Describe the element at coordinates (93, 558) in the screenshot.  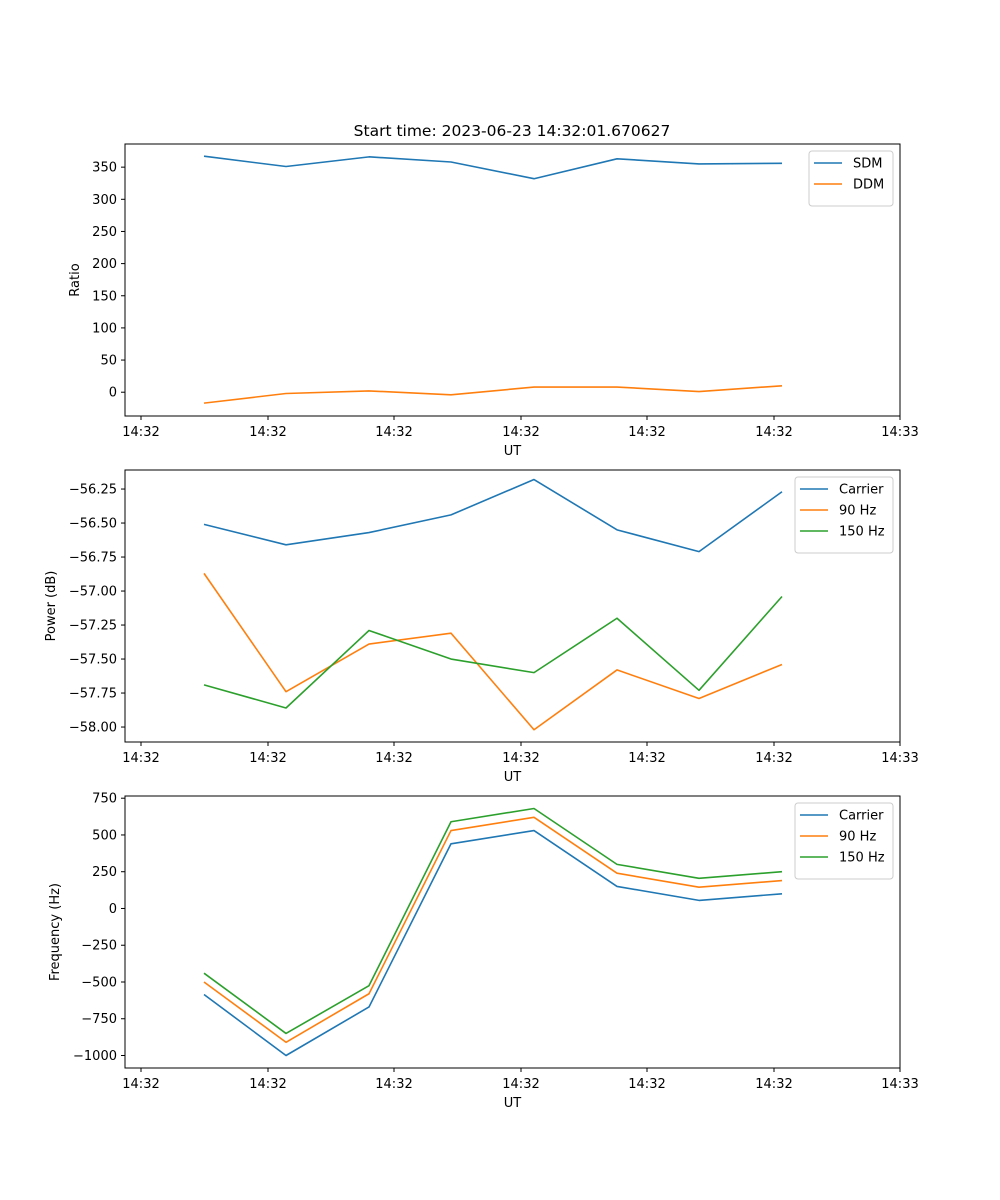
I see `y-tick-label: −56.75` at that location.